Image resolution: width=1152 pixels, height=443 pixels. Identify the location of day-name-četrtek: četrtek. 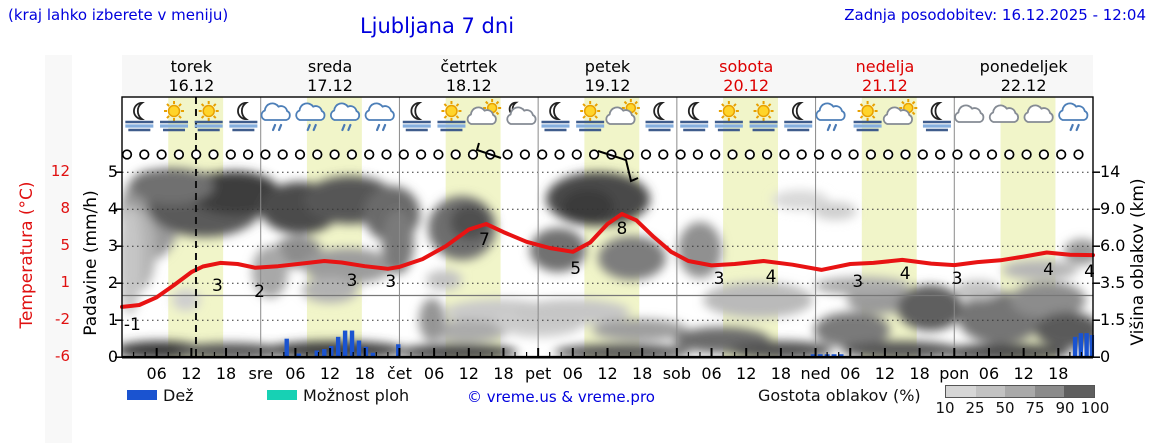
(469, 66).